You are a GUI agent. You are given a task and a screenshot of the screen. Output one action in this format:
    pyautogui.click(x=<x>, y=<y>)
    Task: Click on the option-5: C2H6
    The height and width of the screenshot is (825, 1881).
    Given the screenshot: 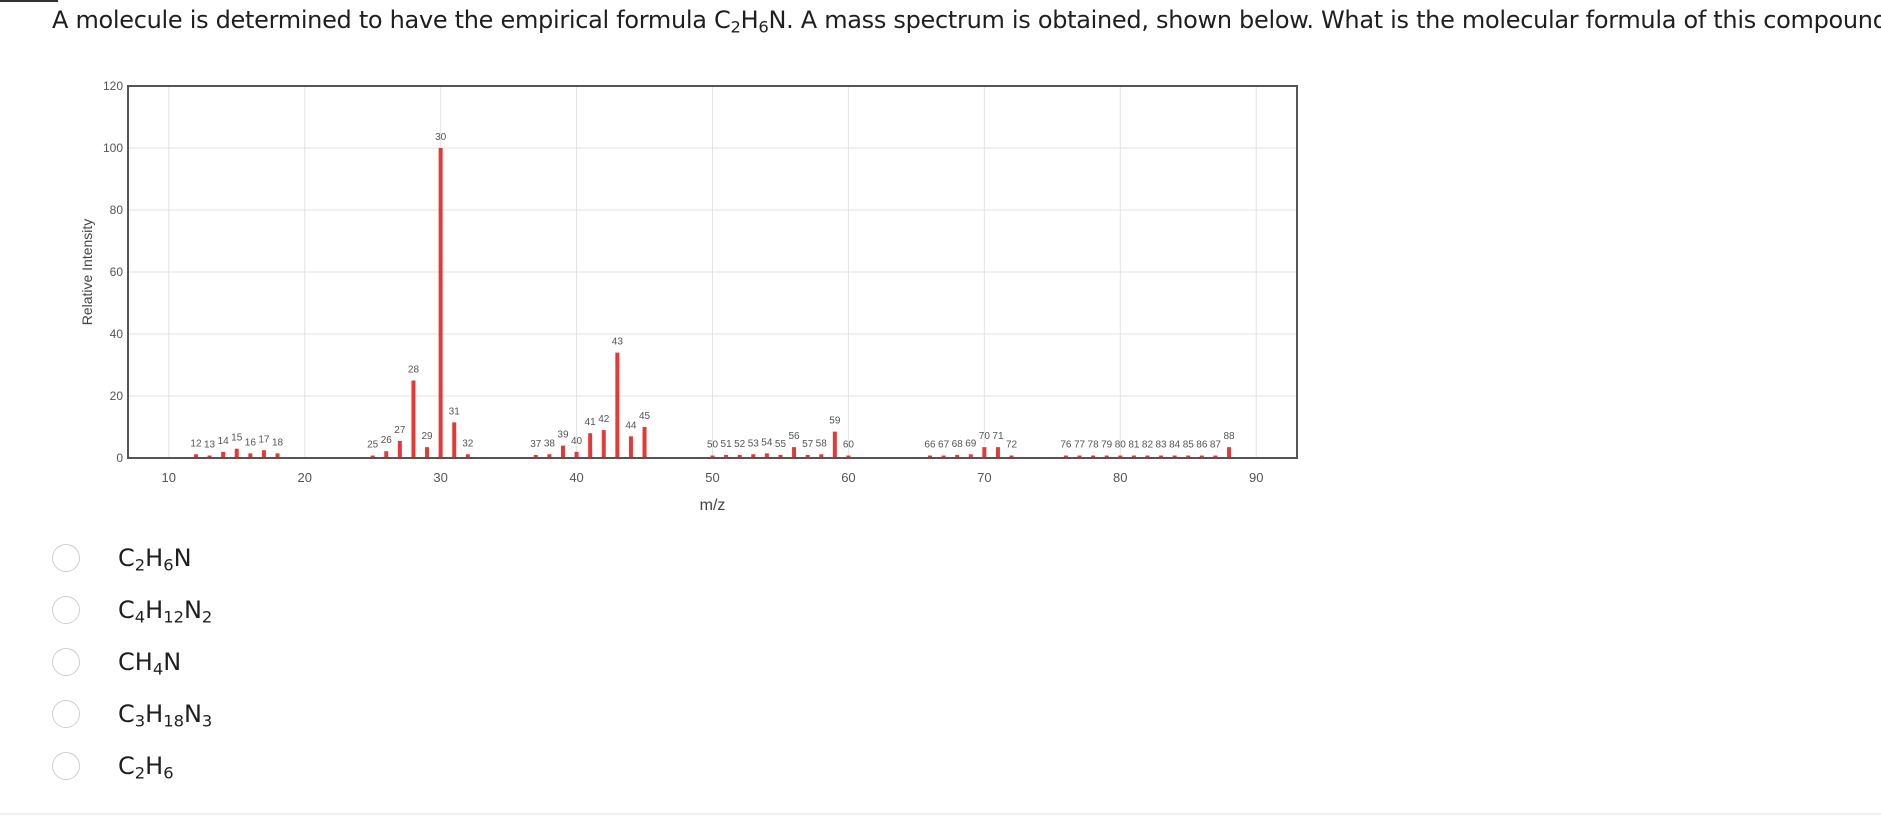 What is the action you would take?
    pyautogui.click(x=132, y=766)
    